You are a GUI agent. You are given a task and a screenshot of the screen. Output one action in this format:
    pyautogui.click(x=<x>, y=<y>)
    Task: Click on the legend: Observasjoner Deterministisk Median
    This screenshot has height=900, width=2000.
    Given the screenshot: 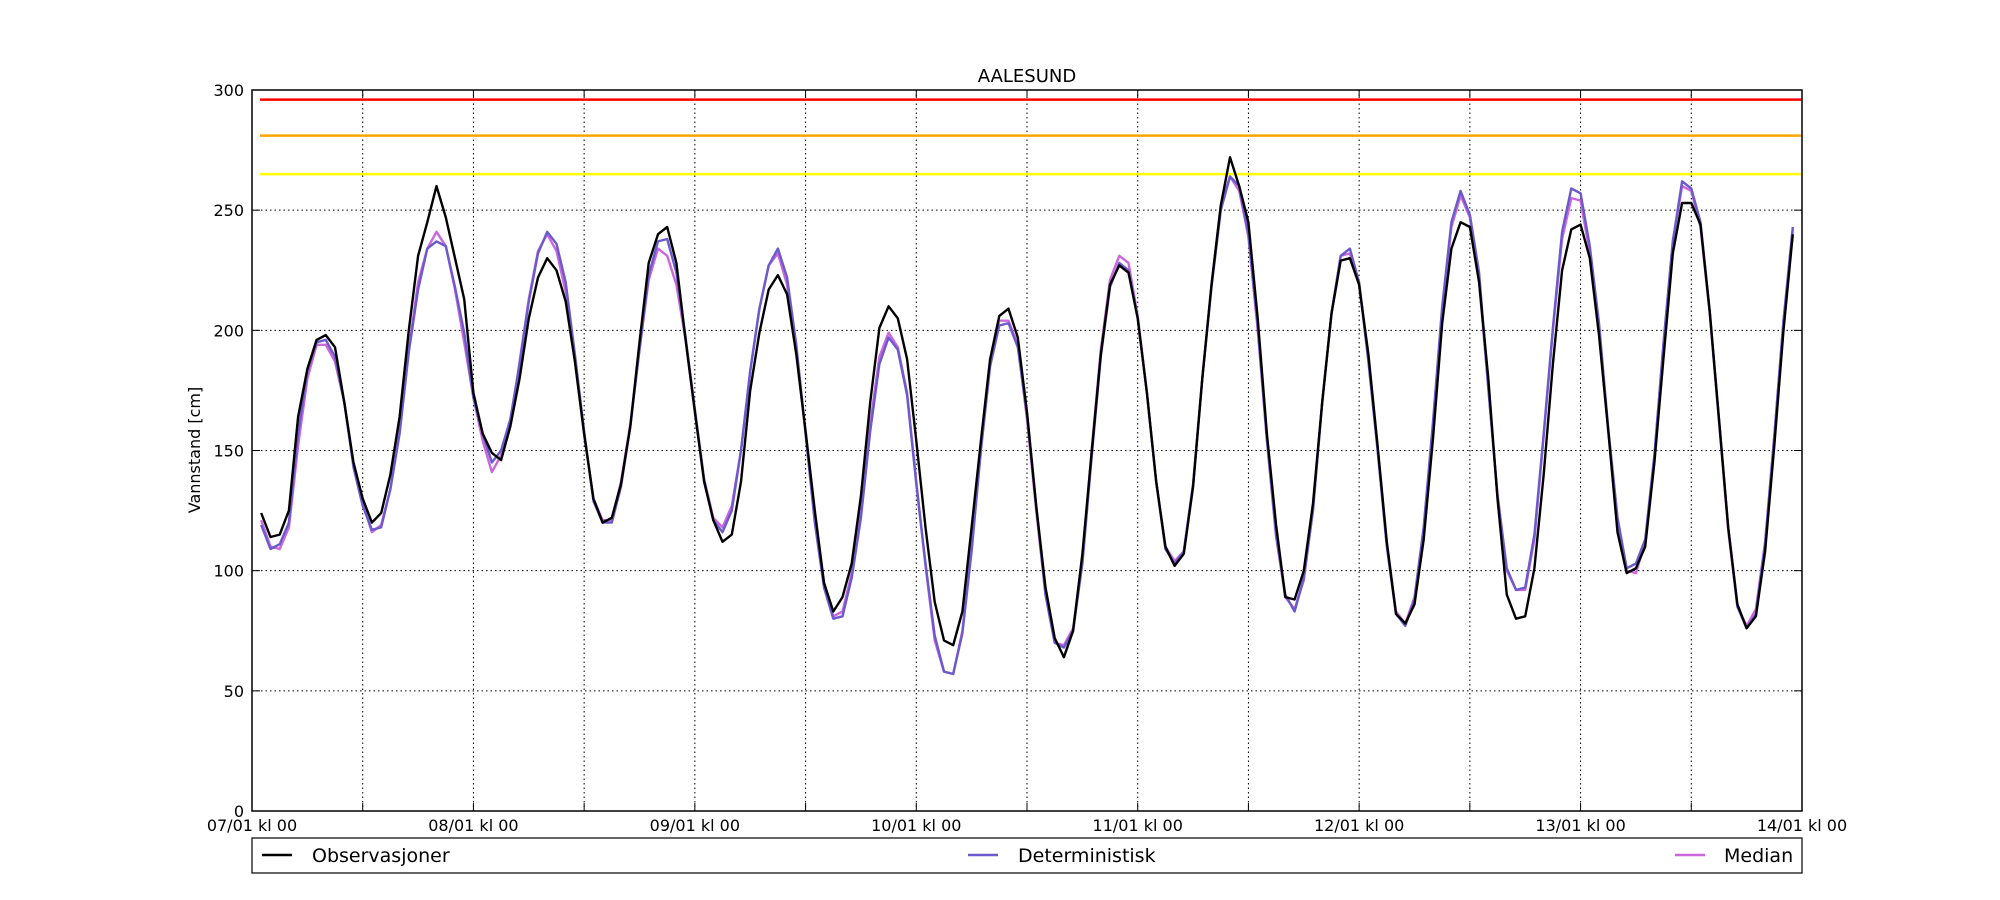 What is the action you would take?
    pyautogui.click(x=1027, y=856)
    